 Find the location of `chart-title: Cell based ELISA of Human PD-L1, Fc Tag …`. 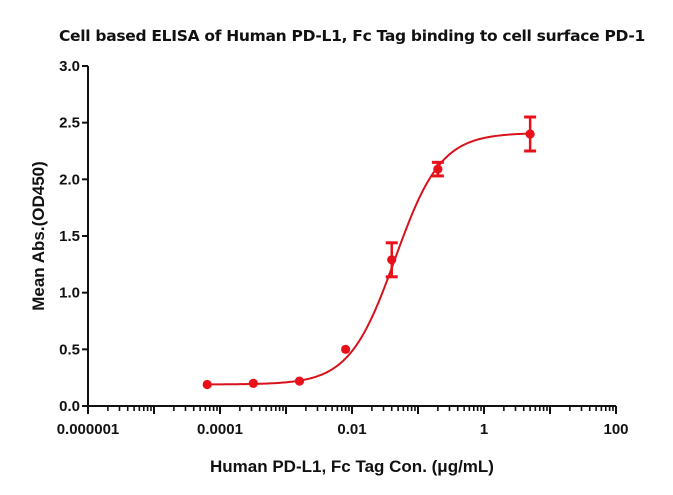

chart-title: Cell based ELISA of Human PD-L1, Fc Tag … is located at coordinates (352, 36).